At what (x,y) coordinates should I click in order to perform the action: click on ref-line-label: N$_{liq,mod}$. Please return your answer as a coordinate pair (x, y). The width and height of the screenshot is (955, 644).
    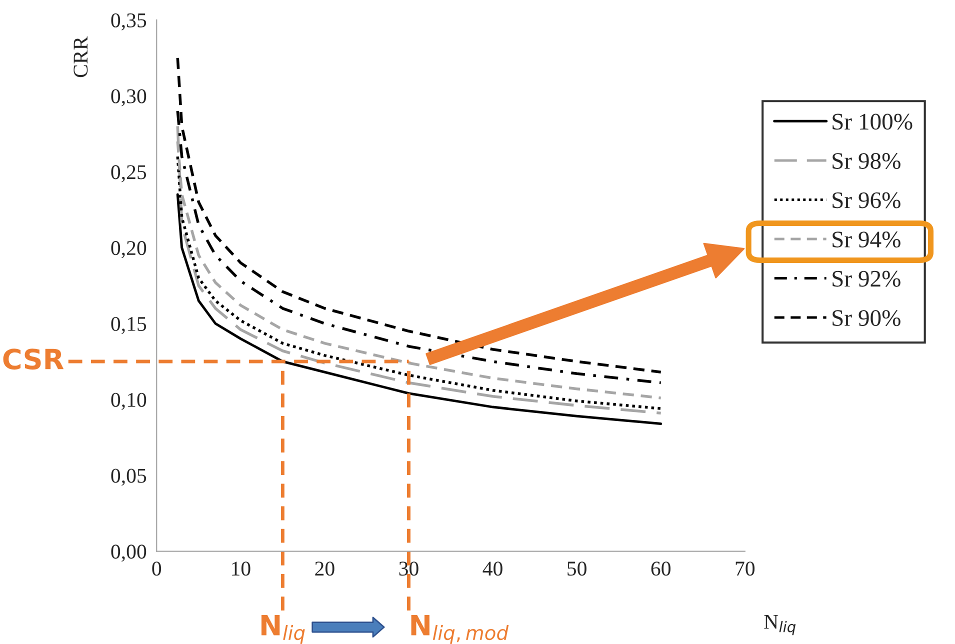
    Looking at the image, I should click on (460, 629).